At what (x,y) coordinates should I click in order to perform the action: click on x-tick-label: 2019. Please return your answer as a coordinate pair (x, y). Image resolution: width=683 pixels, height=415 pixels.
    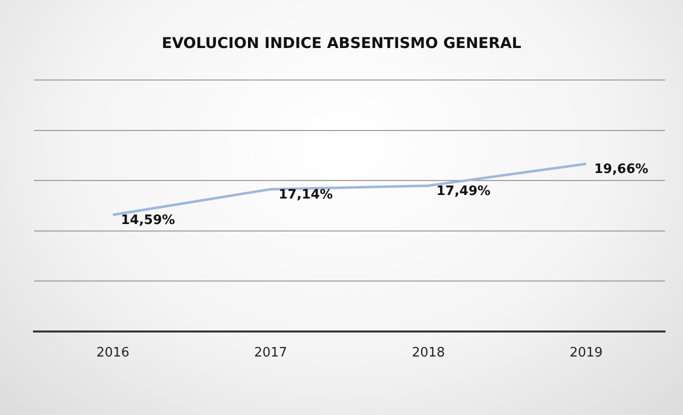
    Looking at the image, I should click on (586, 353).